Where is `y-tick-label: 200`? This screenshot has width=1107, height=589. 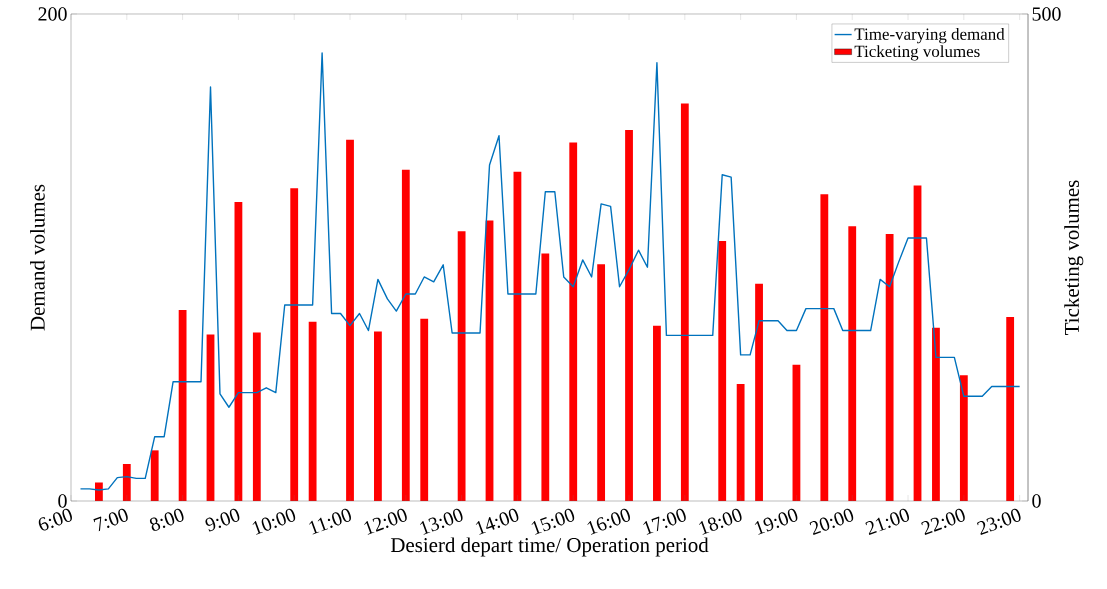
y-tick-label: 200 is located at coordinates (52, 14).